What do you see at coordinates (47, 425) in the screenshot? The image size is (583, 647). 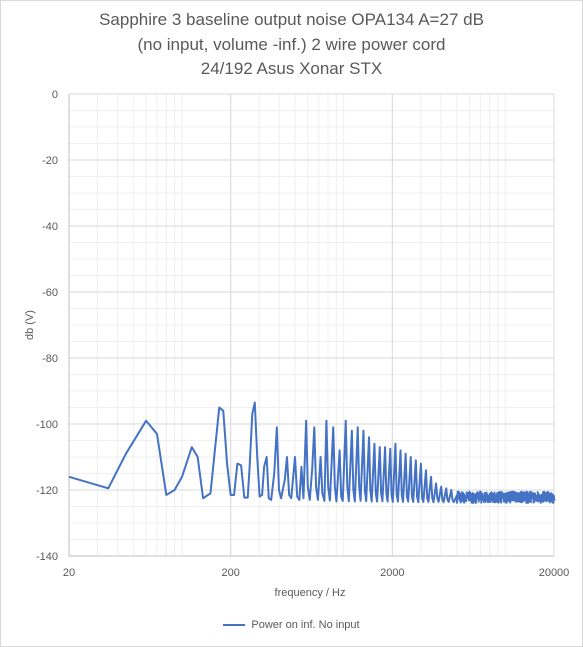 I see `y-tick-label: -100` at bounding box center [47, 425].